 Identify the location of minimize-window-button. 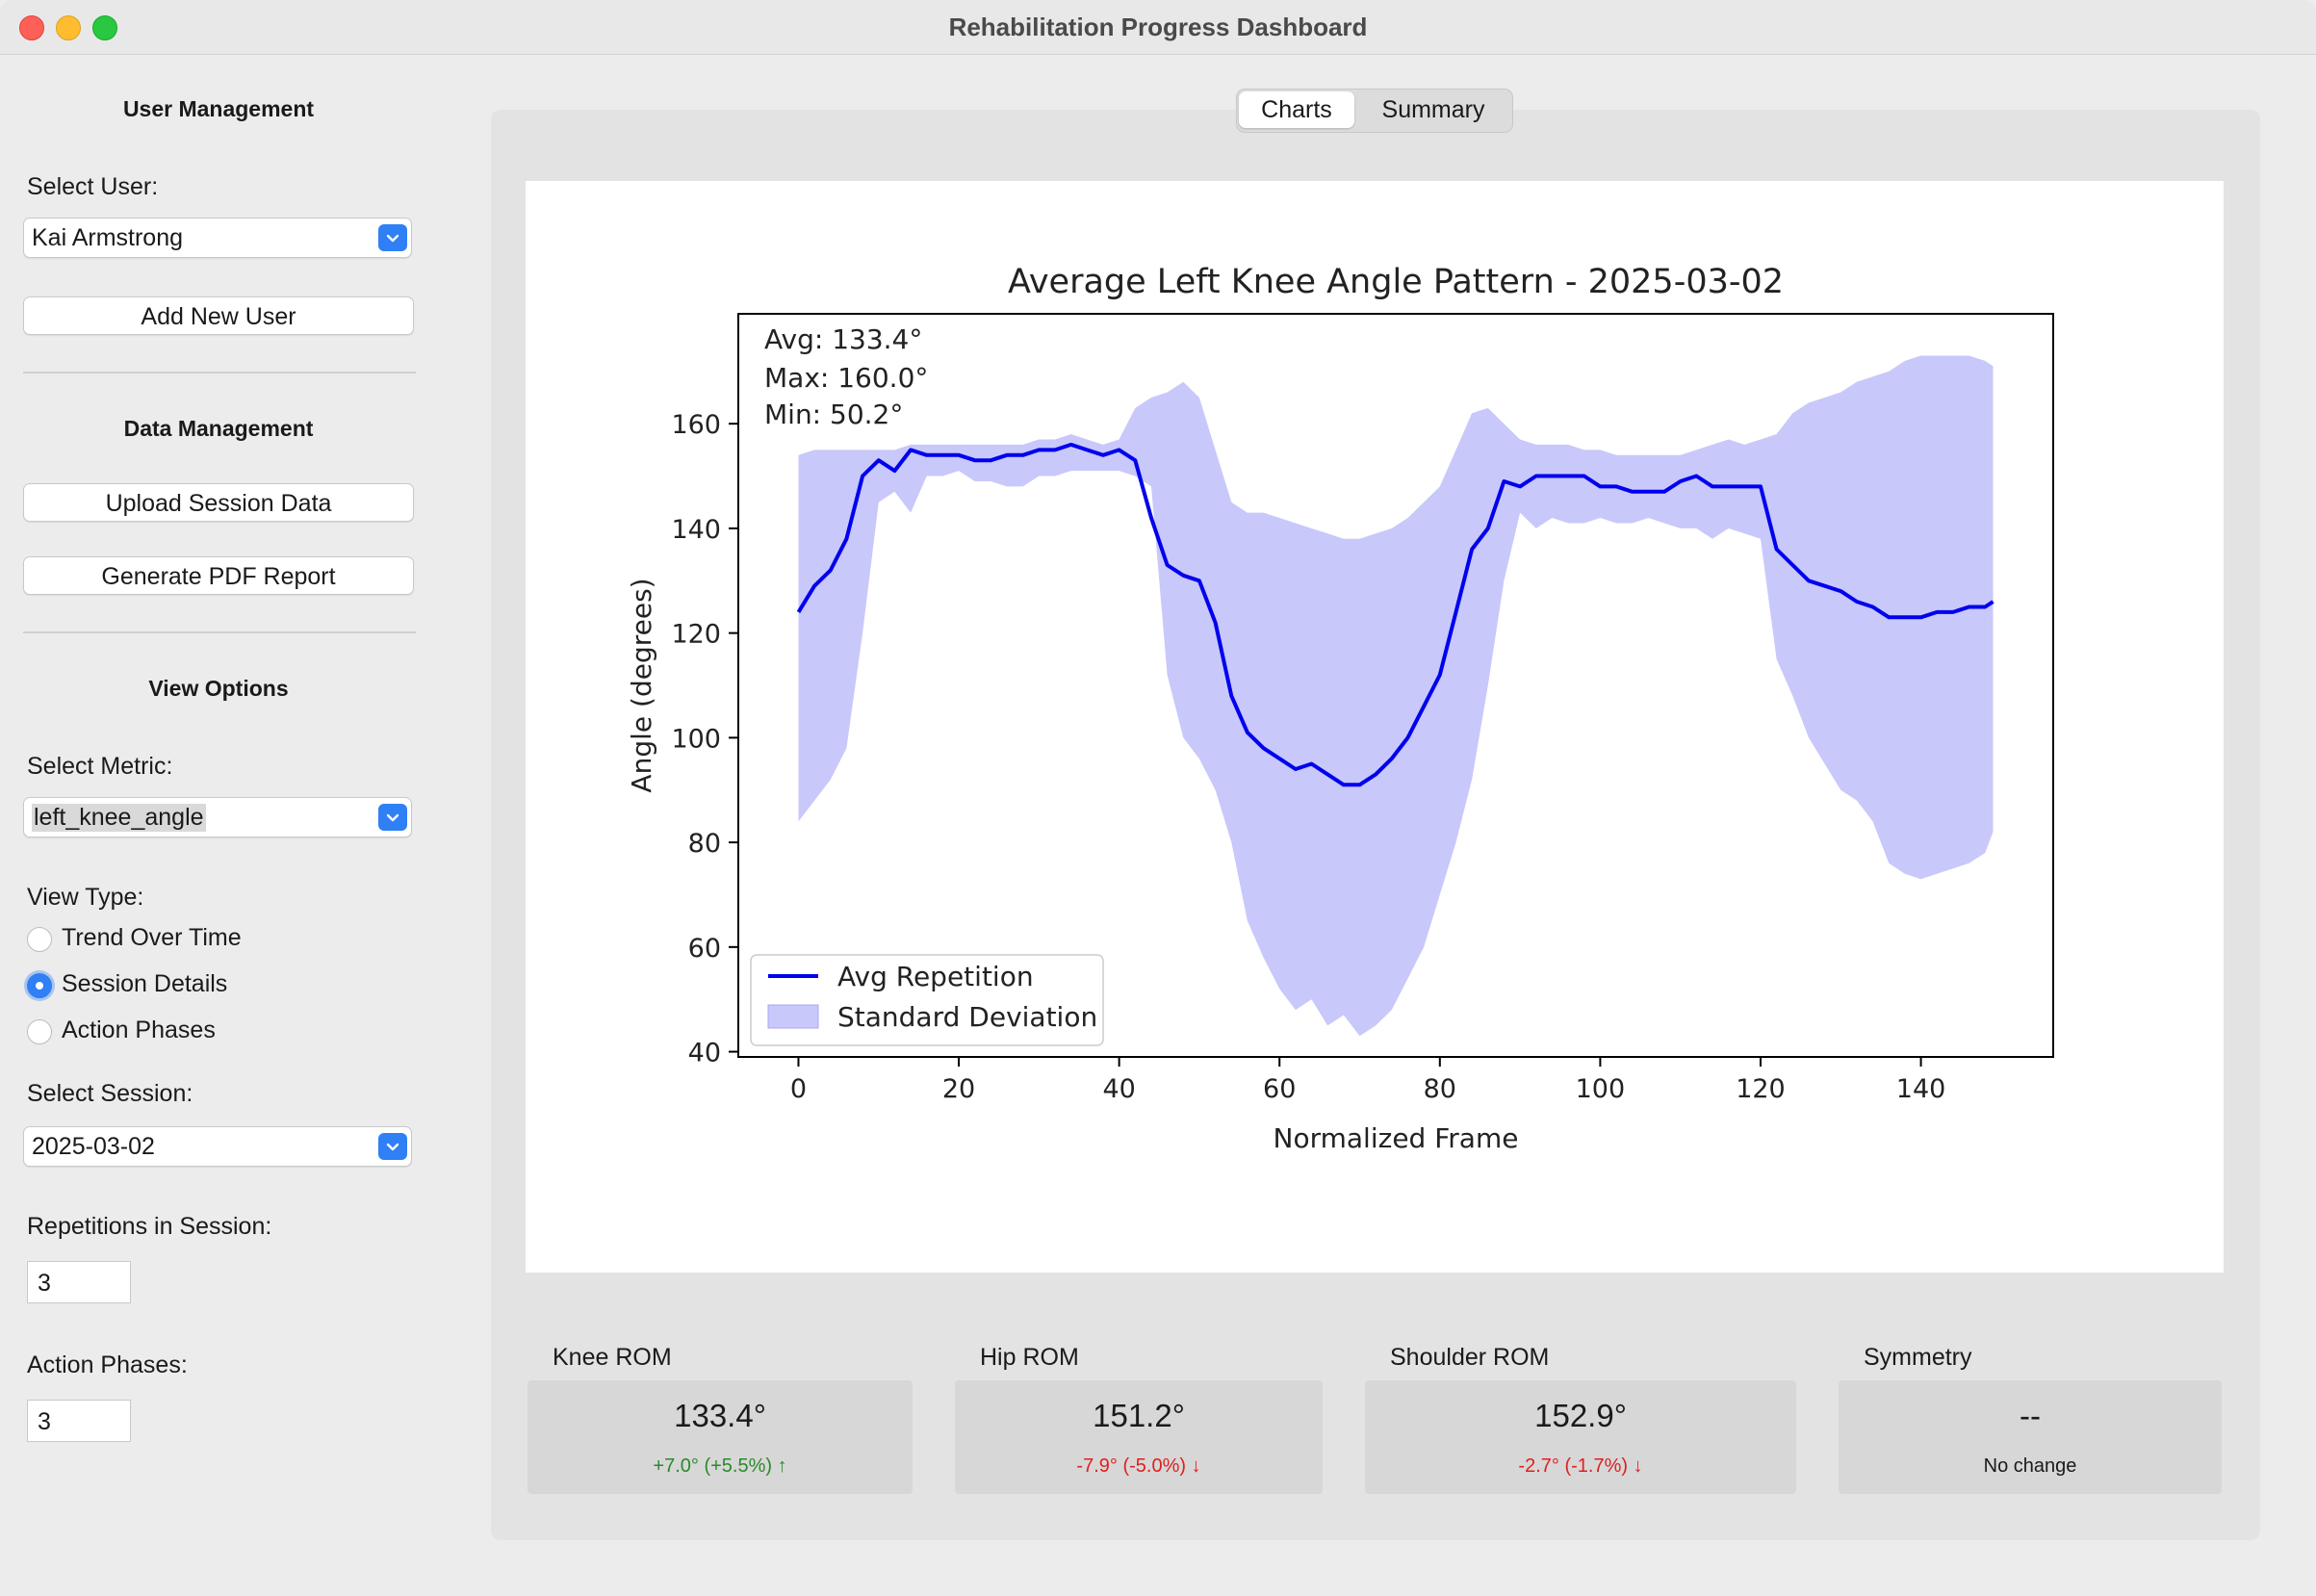
(68, 27).